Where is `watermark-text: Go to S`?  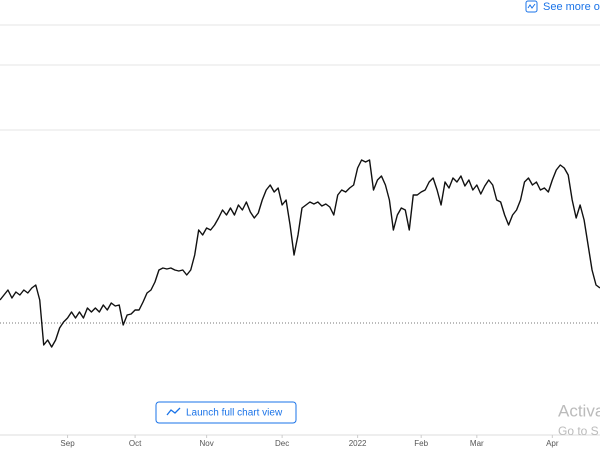
watermark-text: Go to S is located at coordinates (578, 431).